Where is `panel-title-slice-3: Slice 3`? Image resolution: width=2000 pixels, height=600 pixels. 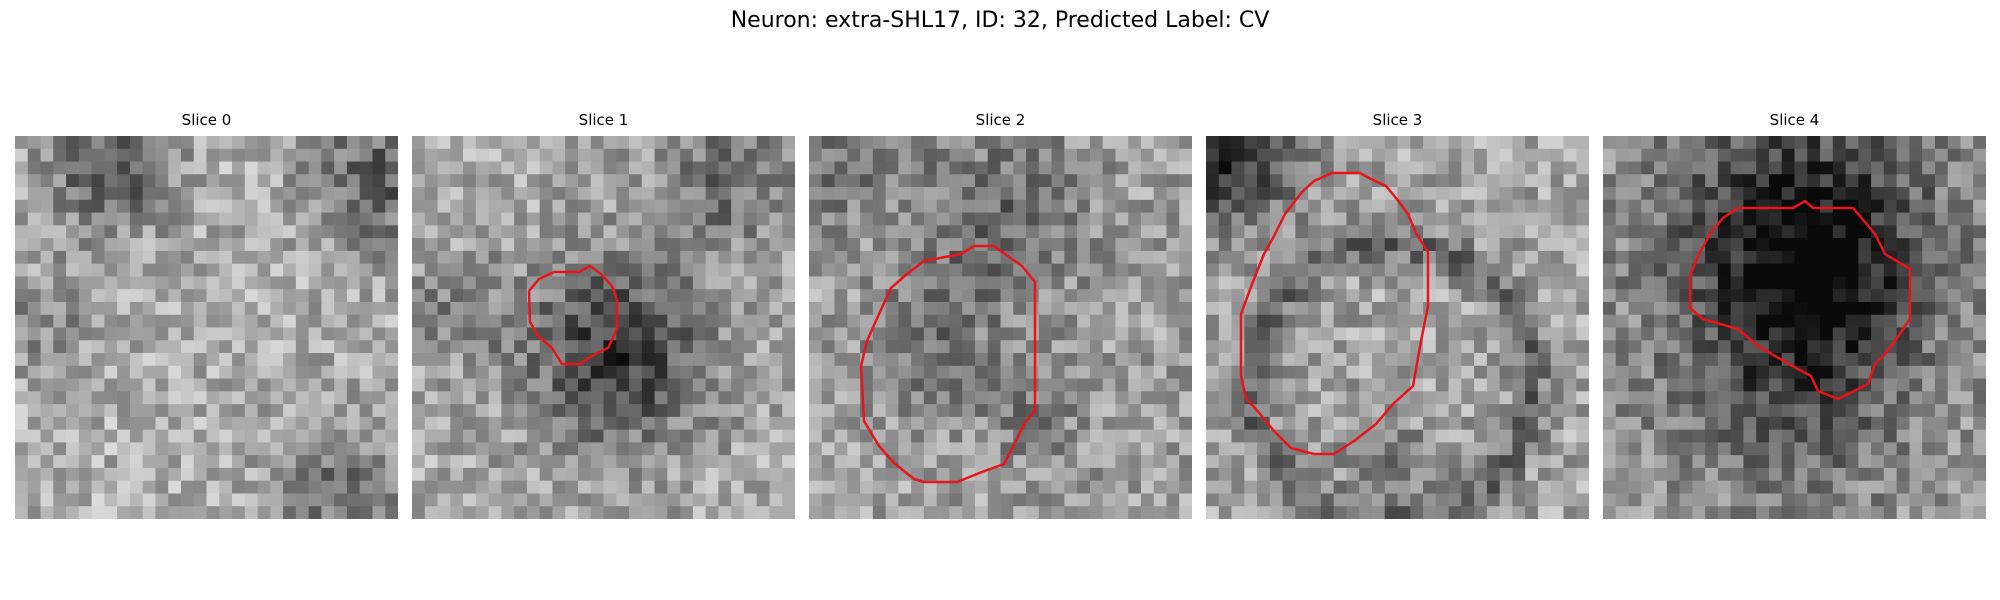
panel-title-slice-3: Slice 3 is located at coordinates (1397, 120).